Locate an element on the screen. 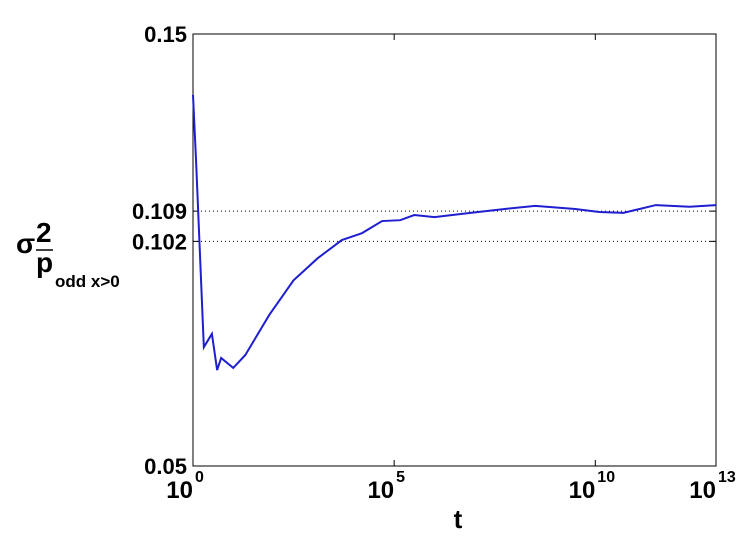  y-label-sub-subscript: odd x>0 is located at coordinates (87, 281).